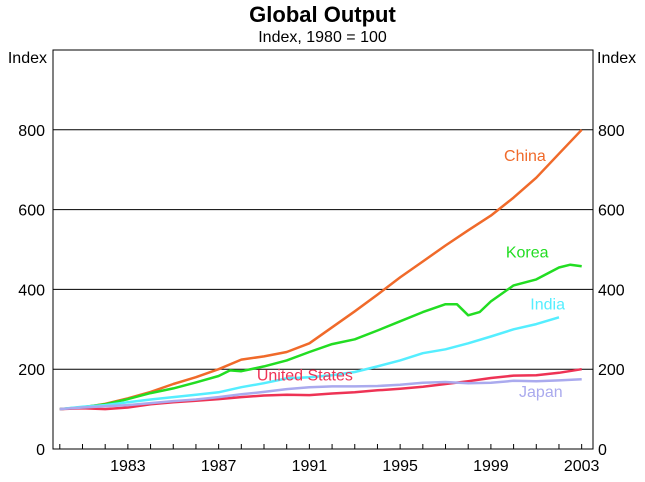 The width and height of the screenshot is (645, 482). What do you see at coordinates (611, 290) in the screenshot?
I see `y-tick-label-right: 400` at bounding box center [611, 290].